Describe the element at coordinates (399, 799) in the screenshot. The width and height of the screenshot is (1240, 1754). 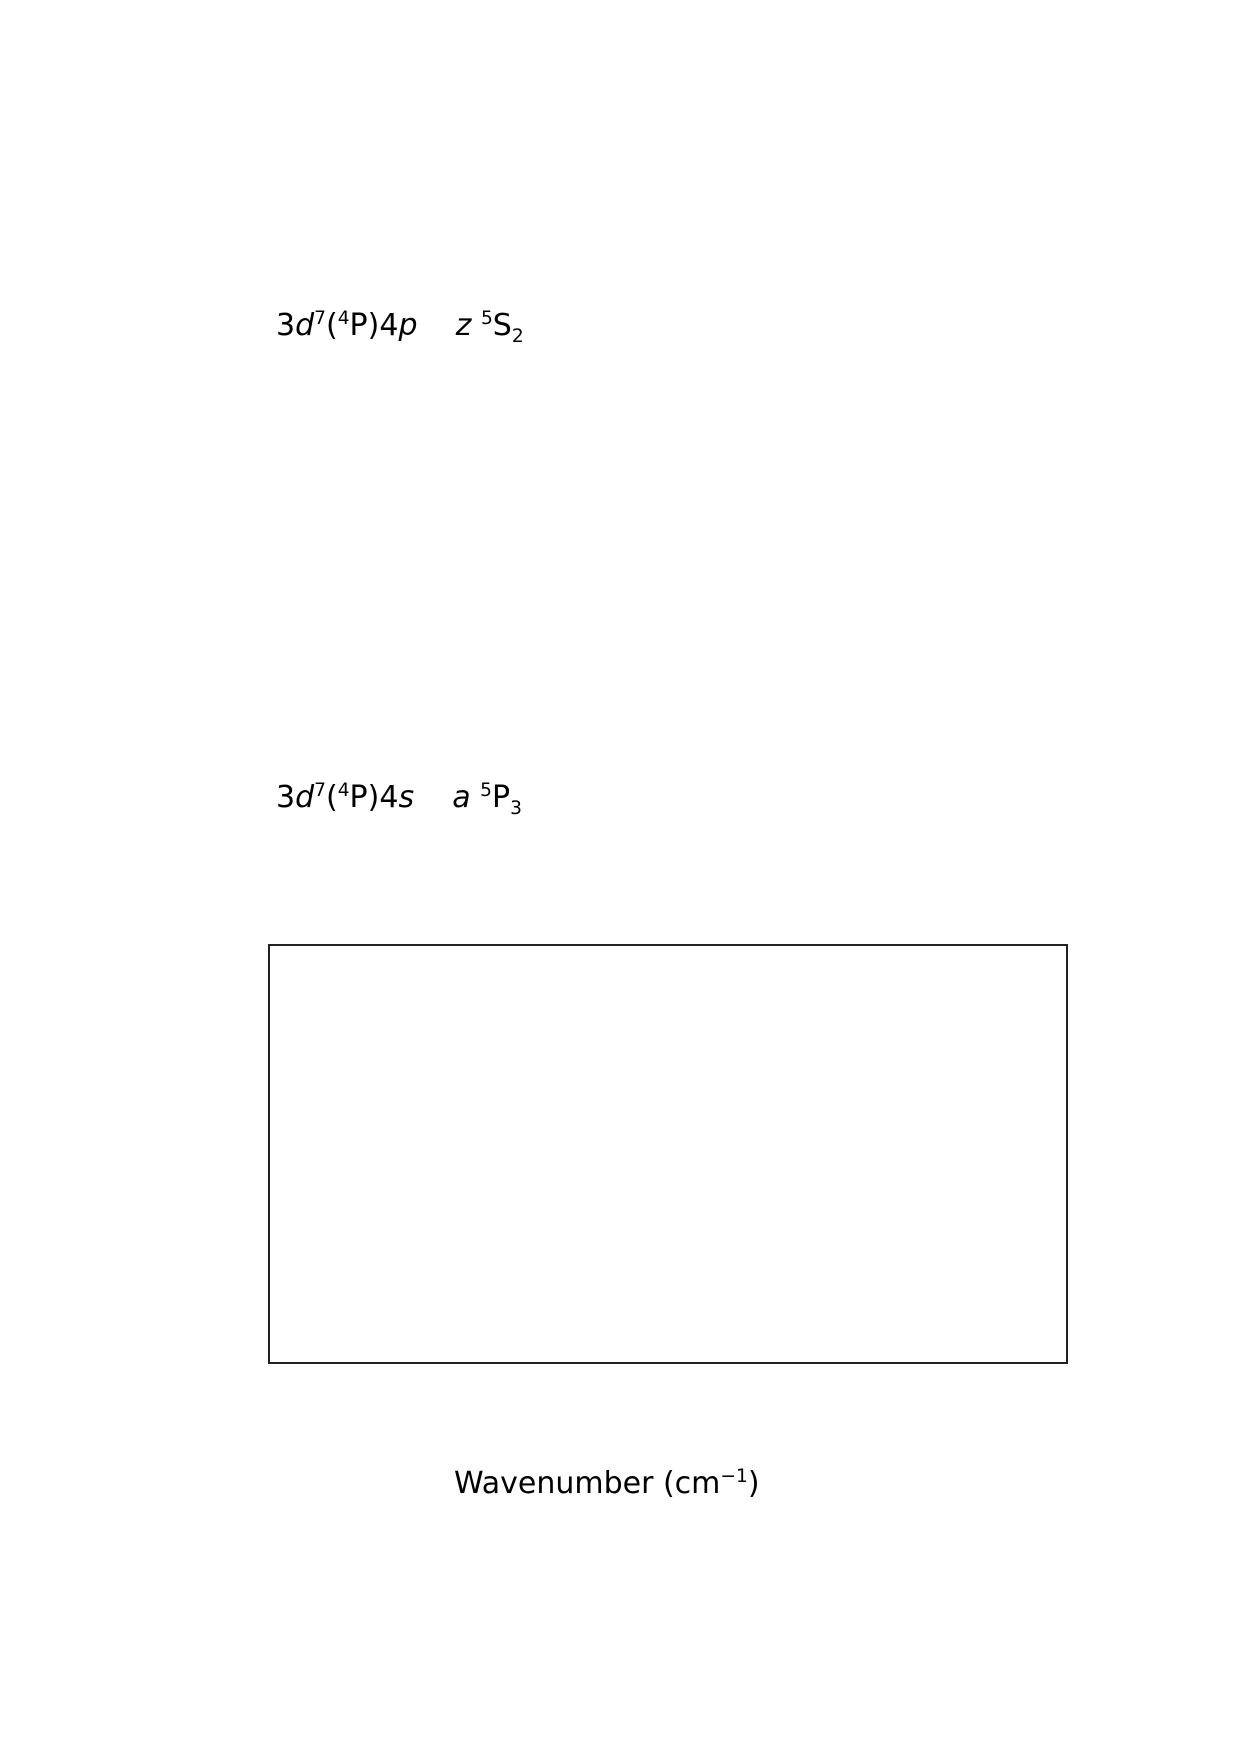
I see `lower-level-configuration-label: 3d7(4P)4s a 5P3` at that location.